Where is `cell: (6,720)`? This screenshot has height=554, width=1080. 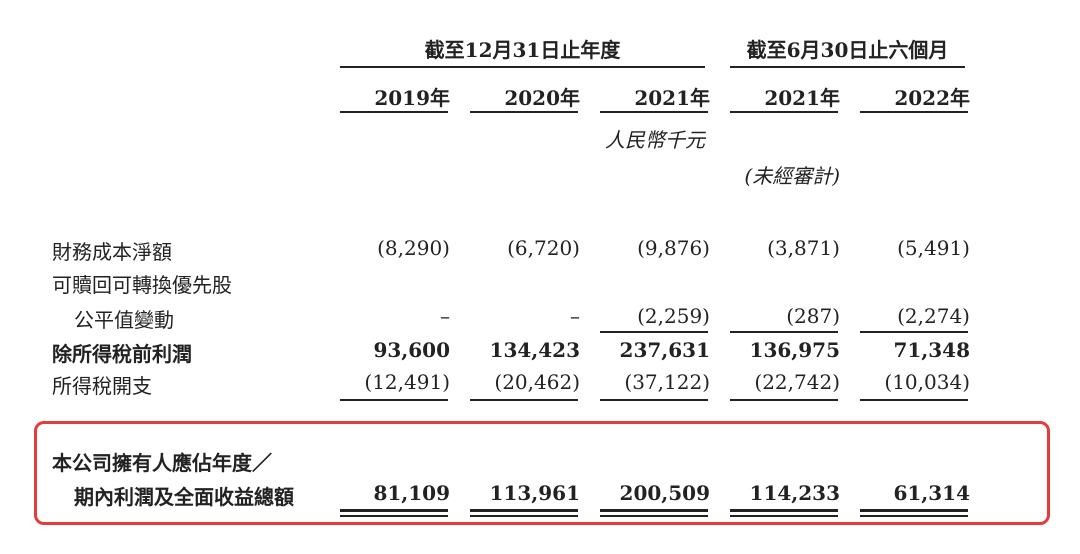
cell: (6,720) is located at coordinates (543, 248).